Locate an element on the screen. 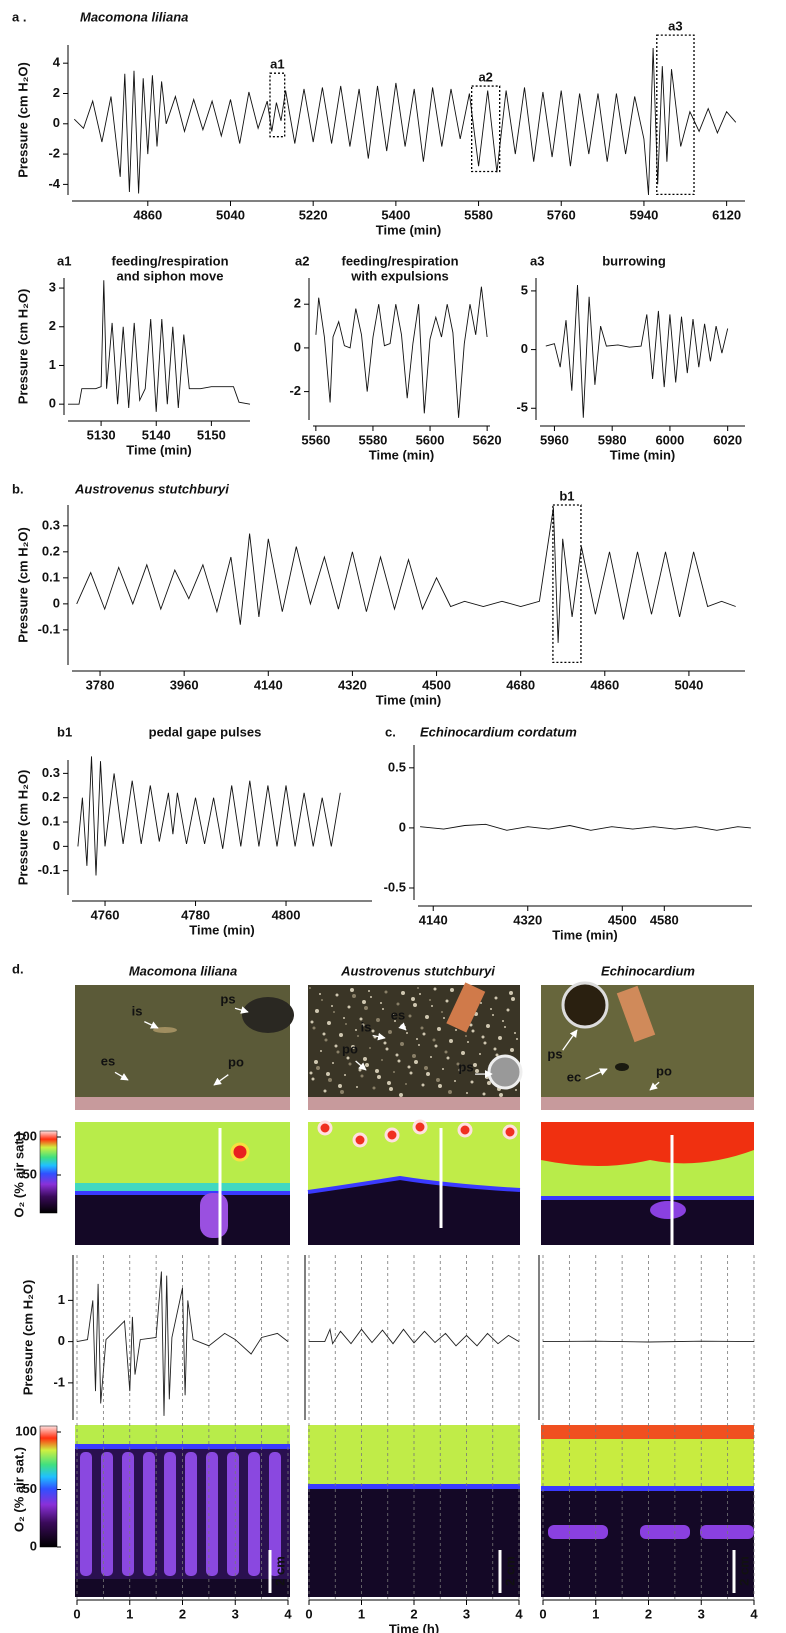 This screenshot has height=1633, width=786. x-tick-label: 5150 is located at coordinates (211, 434).